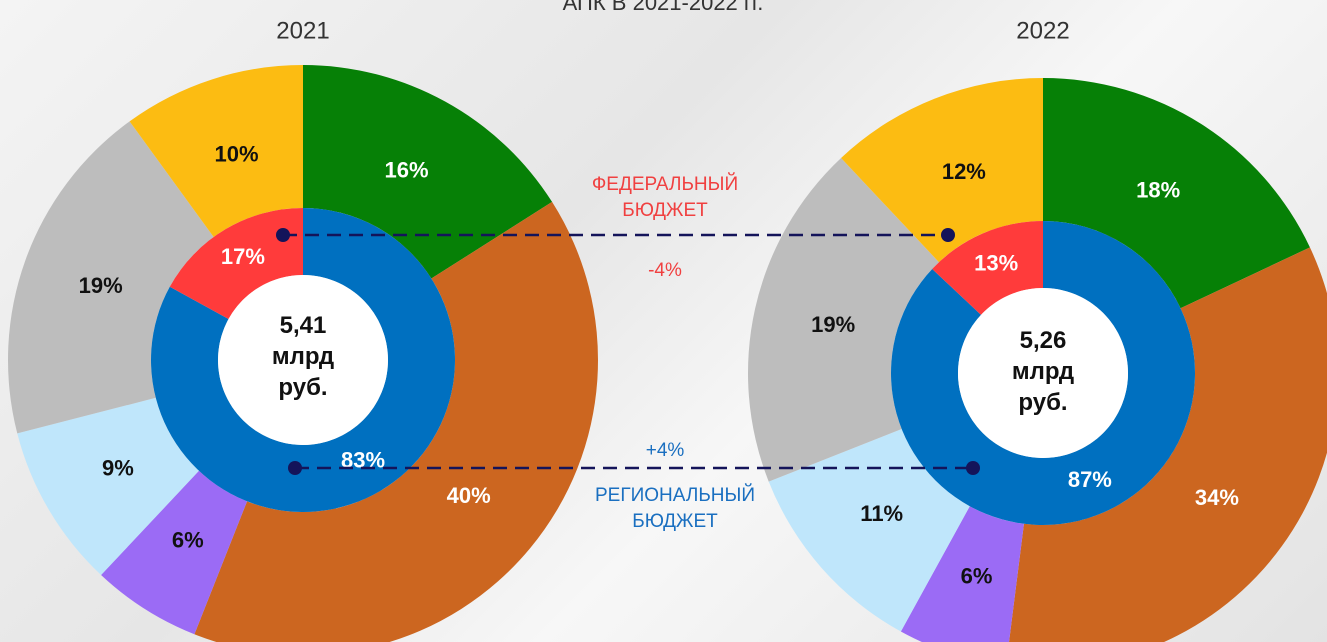  Describe the element at coordinates (665, 270) in the screenshot. I see `federal-change: -4%` at that location.